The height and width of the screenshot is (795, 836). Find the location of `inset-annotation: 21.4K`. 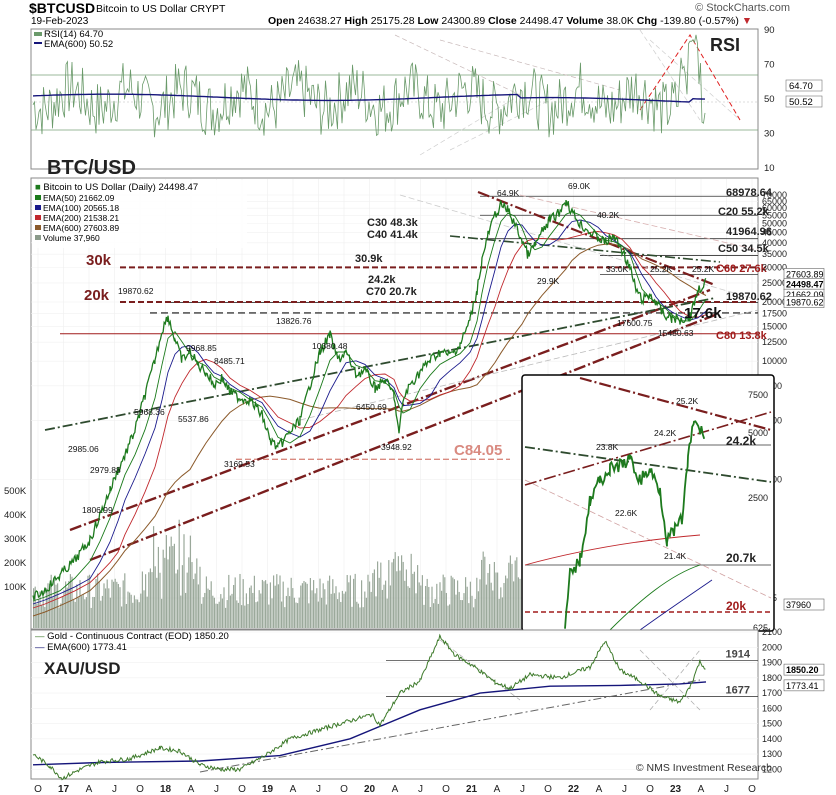

inset-annotation: 21.4K is located at coordinates (675, 556).